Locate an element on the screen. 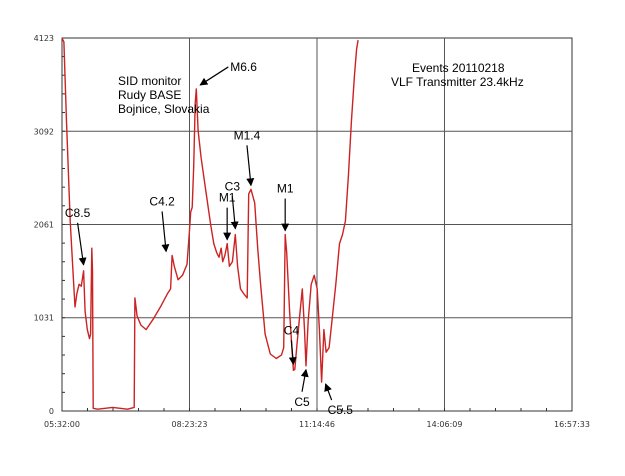 Image resolution: width=625 pixels, height=476 pixels. y-tick-label: 3092 is located at coordinates (44, 131).